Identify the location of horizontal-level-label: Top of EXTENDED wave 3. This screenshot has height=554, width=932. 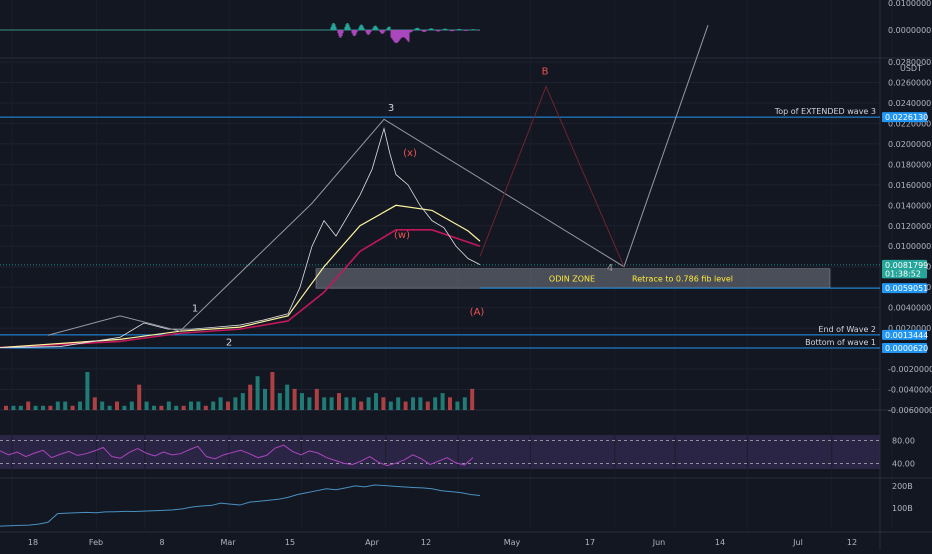
(825, 111).